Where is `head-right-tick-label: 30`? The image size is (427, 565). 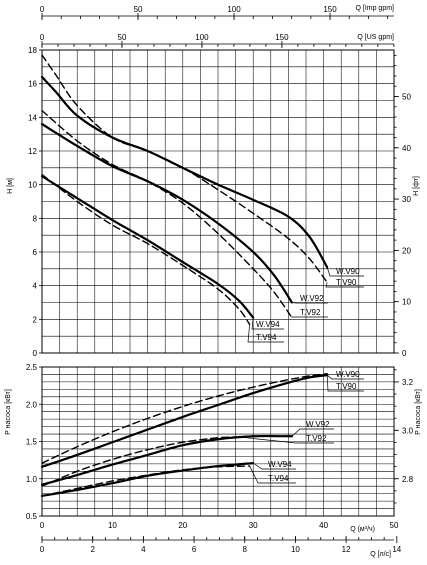 head-right-tick-label: 30 is located at coordinates (406, 199).